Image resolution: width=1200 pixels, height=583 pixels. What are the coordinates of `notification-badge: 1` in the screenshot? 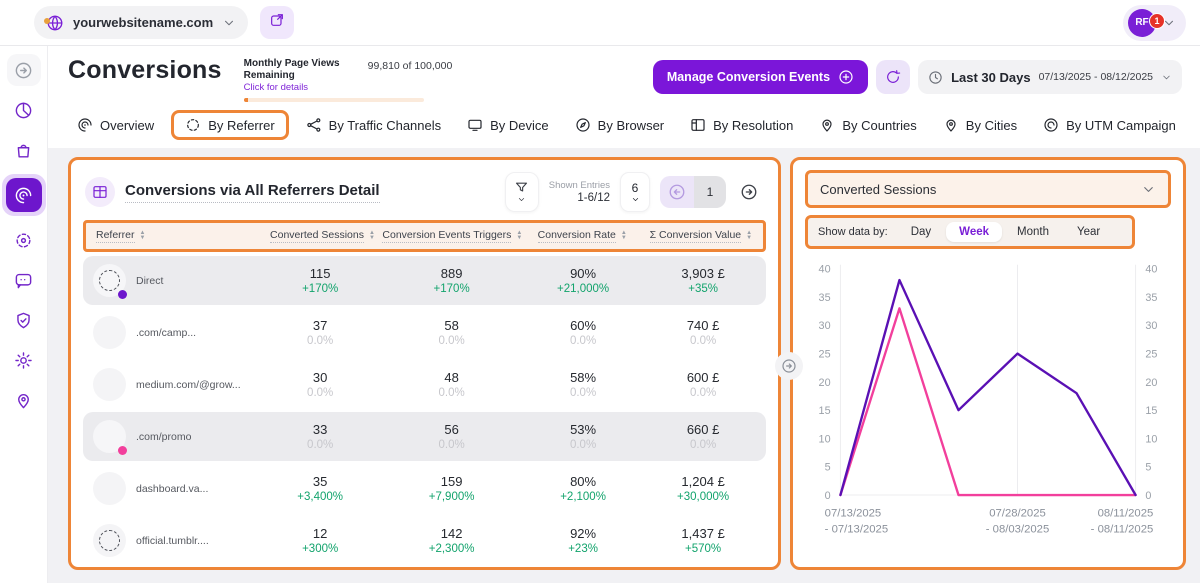 It's located at (1157, 20).